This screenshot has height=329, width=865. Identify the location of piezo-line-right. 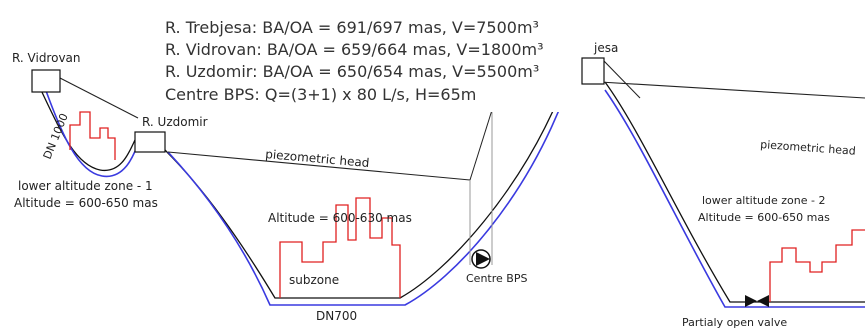
(732, 90).